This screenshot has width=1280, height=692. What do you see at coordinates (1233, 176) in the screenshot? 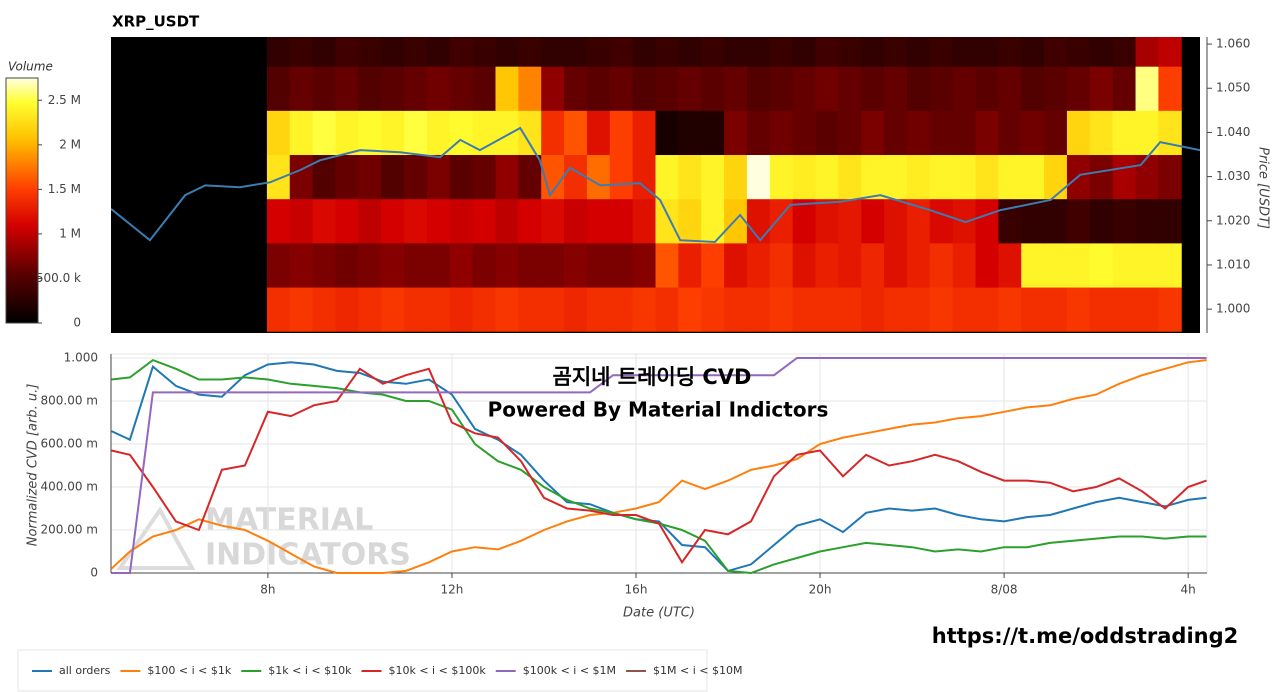
I see `y-tick-label: 1.030` at bounding box center [1233, 176].